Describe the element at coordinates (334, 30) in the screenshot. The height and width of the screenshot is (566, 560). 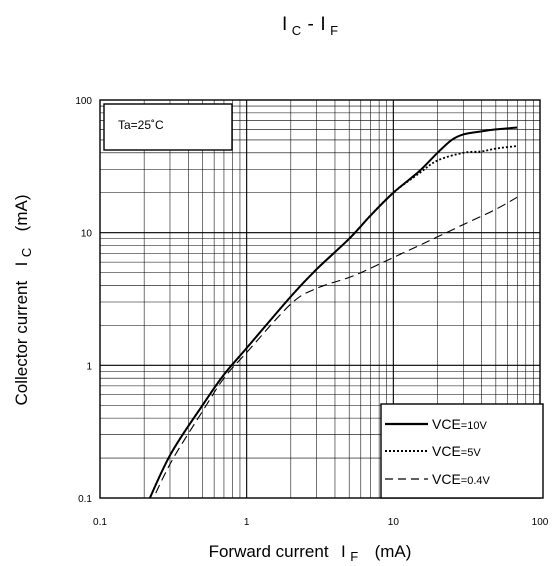
I see `title-letter: F` at that location.